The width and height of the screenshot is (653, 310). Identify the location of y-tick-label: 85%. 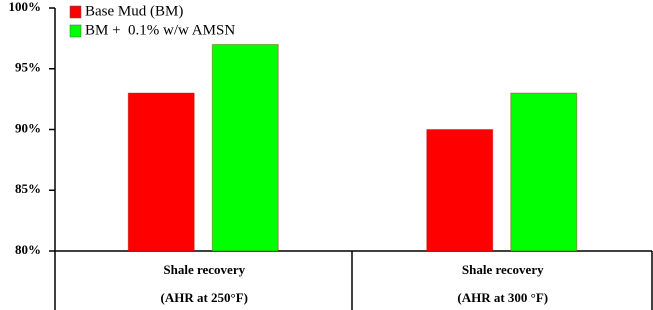
(28, 188).